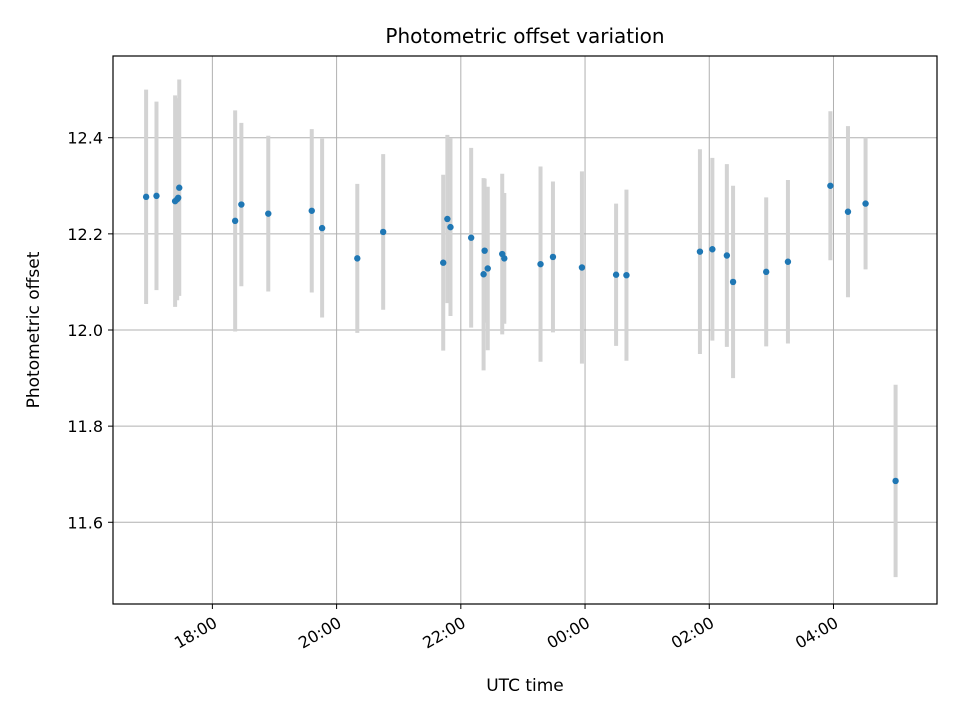 This screenshot has width=960, height=720. What do you see at coordinates (443, 633) in the screenshot?
I see `x-tick-label: 22:00` at bounding box center [443, 633].